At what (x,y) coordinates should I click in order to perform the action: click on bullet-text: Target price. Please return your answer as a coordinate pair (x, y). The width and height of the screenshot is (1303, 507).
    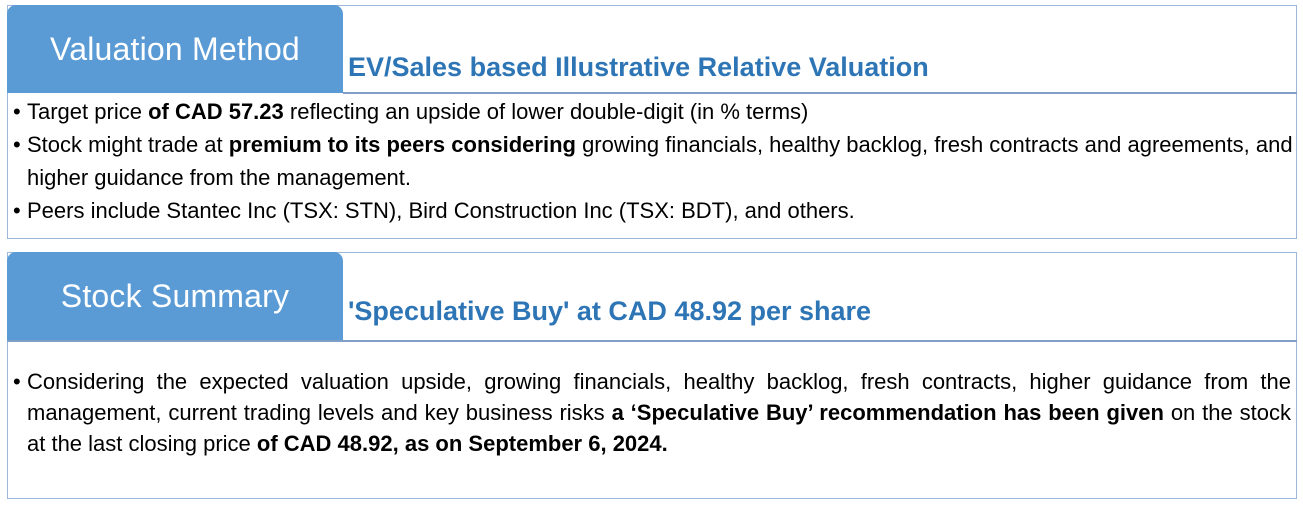
    Looking at the image, I should click on (88, 111).